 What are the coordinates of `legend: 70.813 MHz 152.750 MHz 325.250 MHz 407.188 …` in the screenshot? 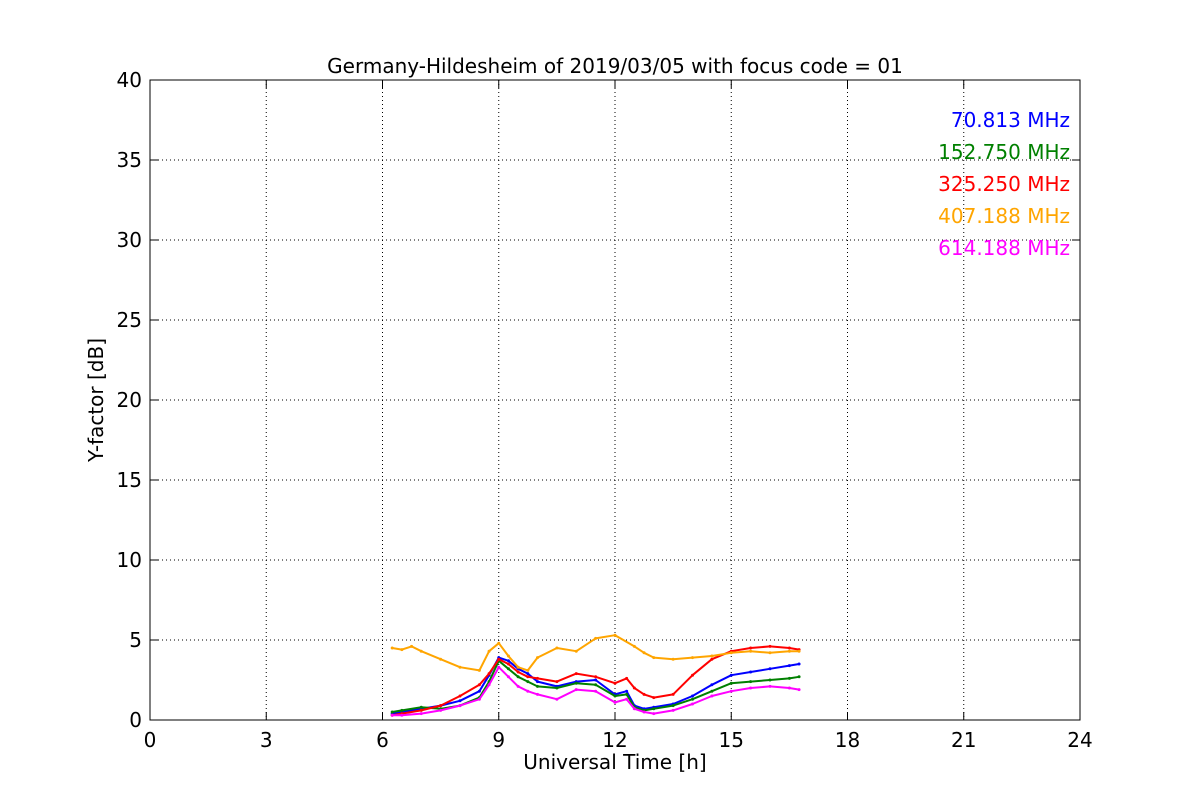 It's located at (1004, 184).